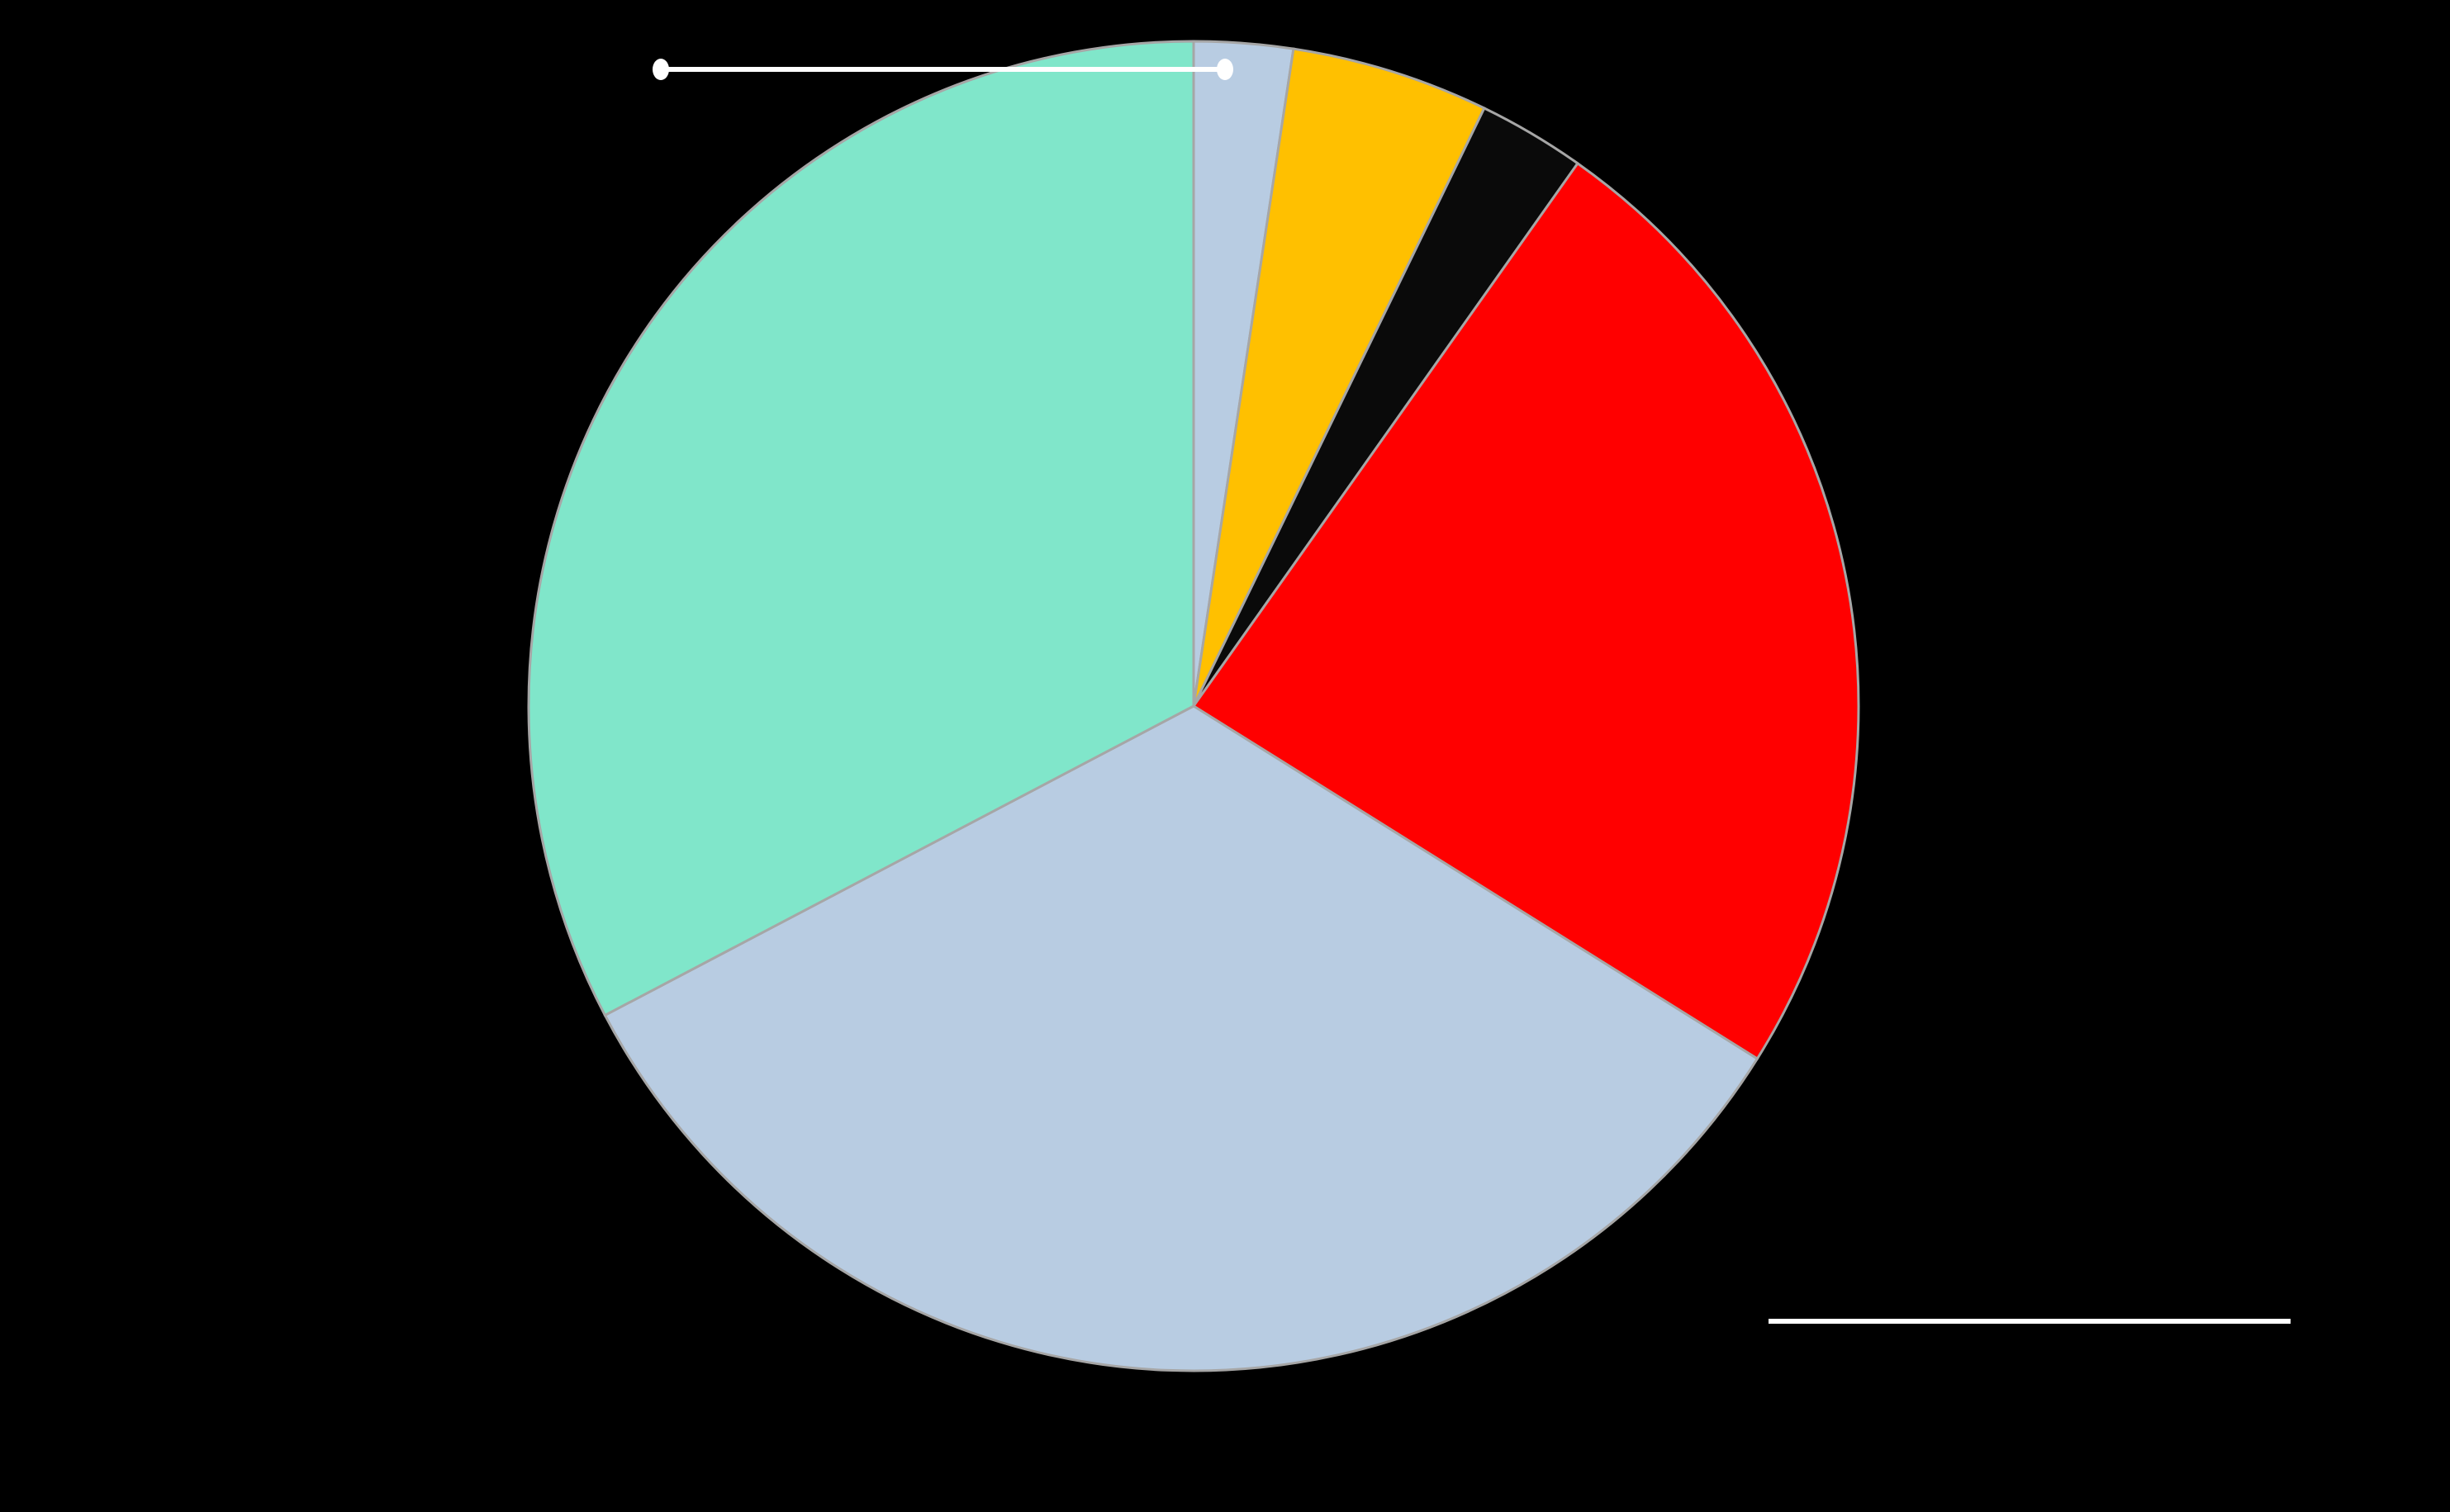  What do you see at coordinates (1225, 69) in the screenshot?
I see `leader-line-end-dot` at bounding box center [1225, 69].